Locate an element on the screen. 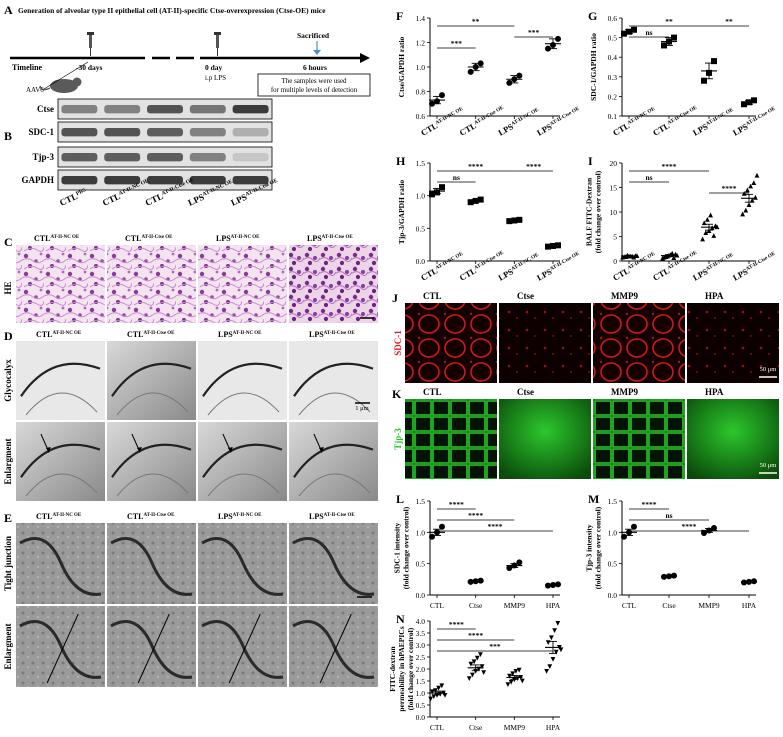  tem-membrane is located at coordinates (60, 379).